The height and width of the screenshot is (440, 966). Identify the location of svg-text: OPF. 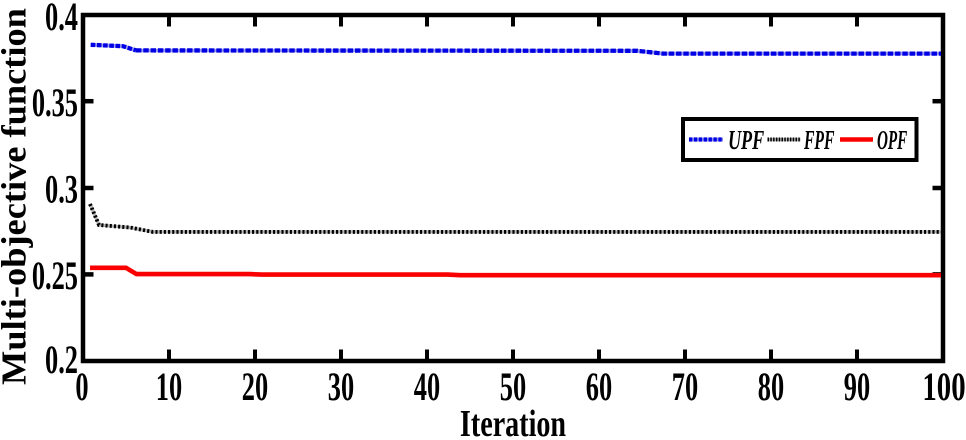
(892, 140).